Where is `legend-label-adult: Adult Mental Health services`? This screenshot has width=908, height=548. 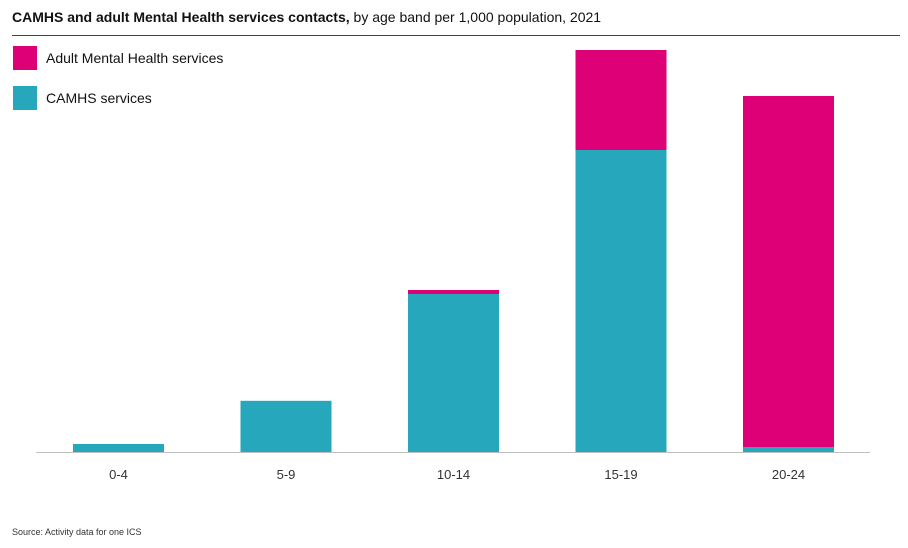 legend-label-adult: Adult Mental Health services is located at coordinates (135, 58).